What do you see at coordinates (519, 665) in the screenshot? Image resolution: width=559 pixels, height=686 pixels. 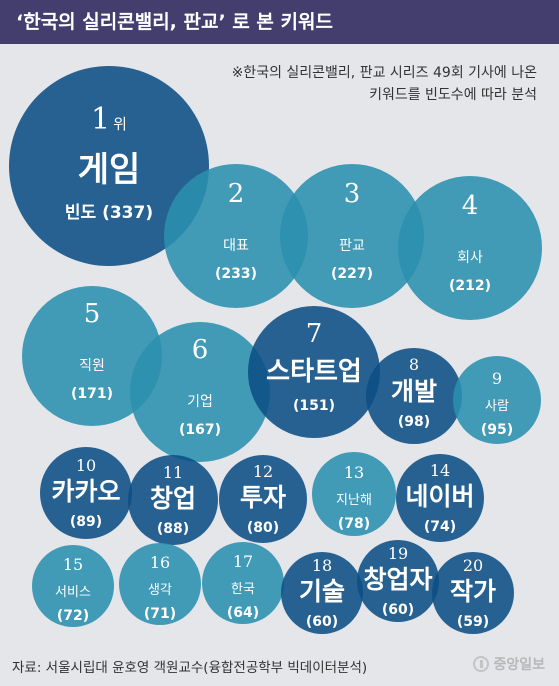 I see `publisher-logo-text: 중앙일보` at bounding box center [519, 665].